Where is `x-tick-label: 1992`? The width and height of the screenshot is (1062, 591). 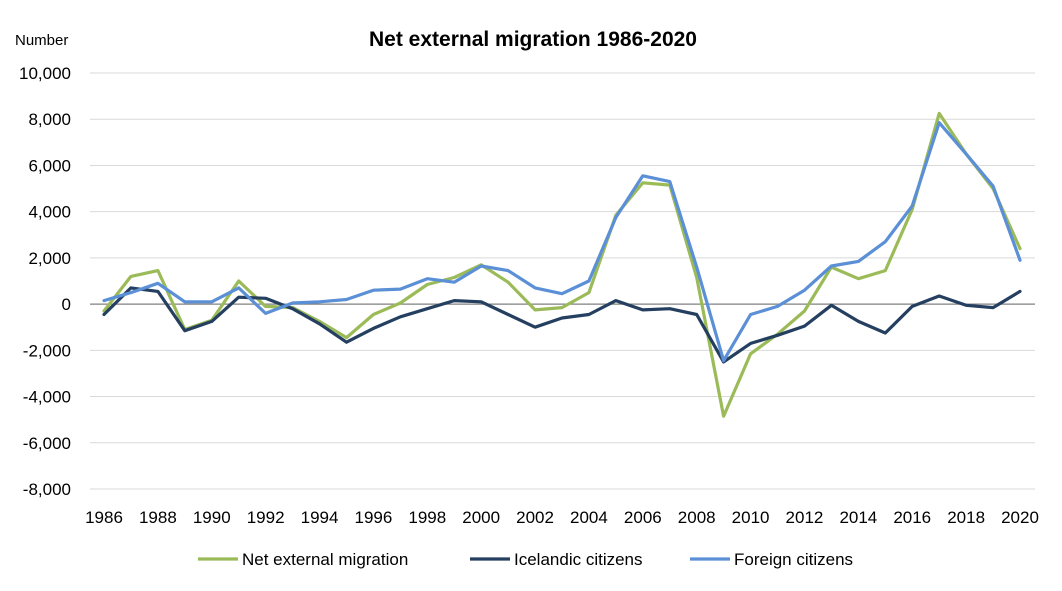 x-tick-label: 1992 is located at coordinates (266, 517).